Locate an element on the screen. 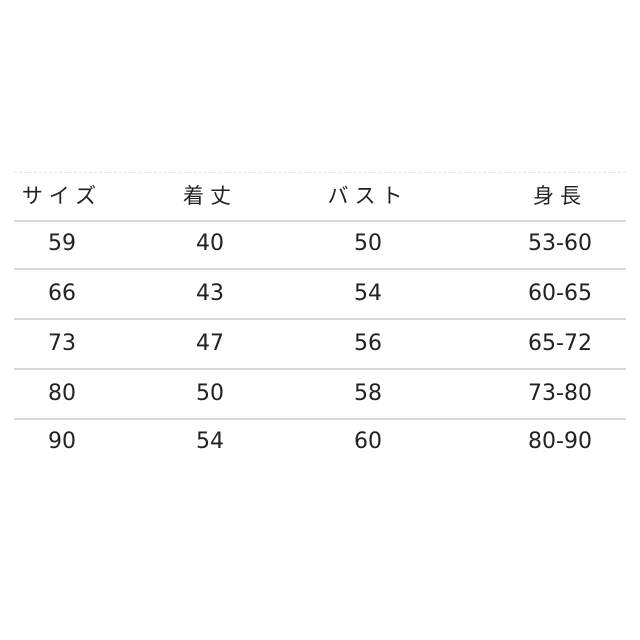 This screenshot has width=640, height=640. table-cell: 80 is located at coordinates (62, 393).